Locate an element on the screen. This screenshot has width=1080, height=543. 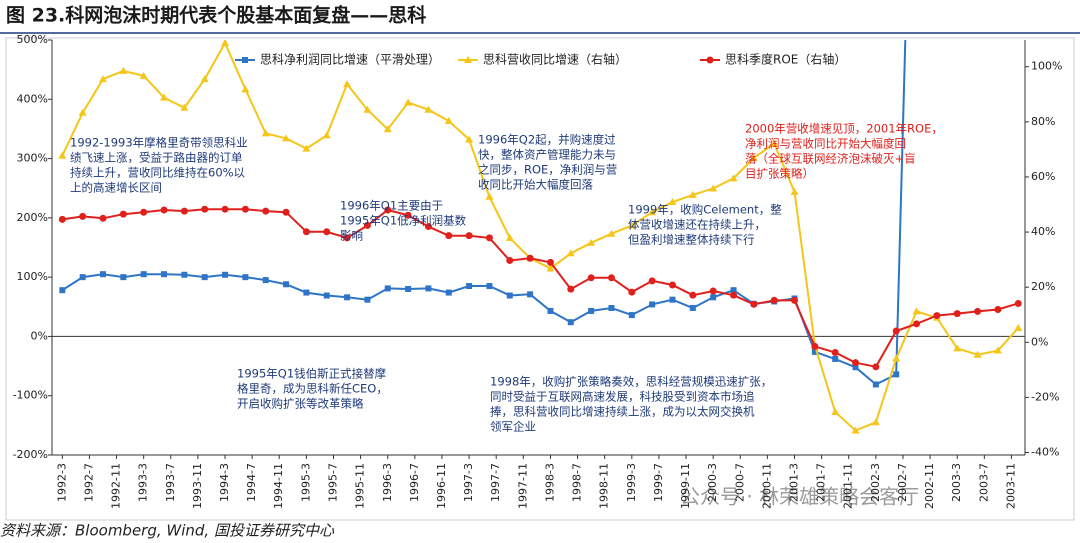
x-tick-label: 1996-3 is located at coordinates (387, 482).